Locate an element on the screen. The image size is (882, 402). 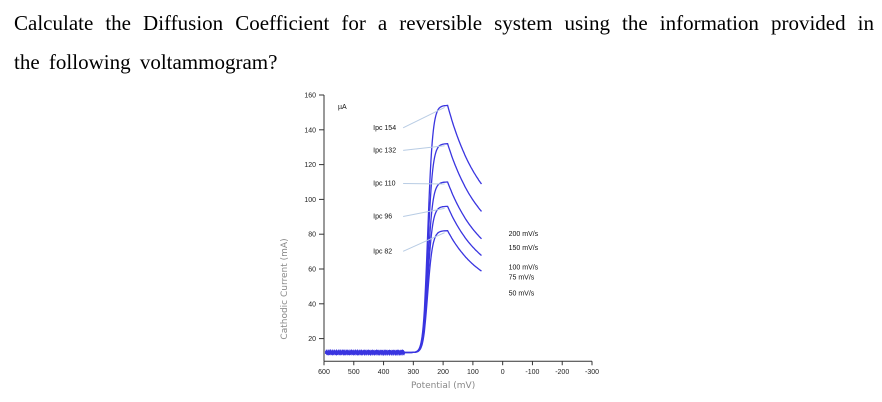
x-tick-label: 500 is located at coordinates (354, 372).